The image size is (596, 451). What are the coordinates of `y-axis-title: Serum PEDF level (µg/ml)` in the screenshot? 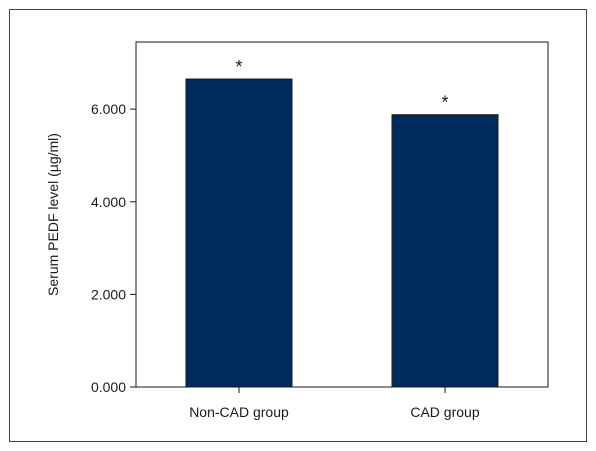 It's located at (53, 214).